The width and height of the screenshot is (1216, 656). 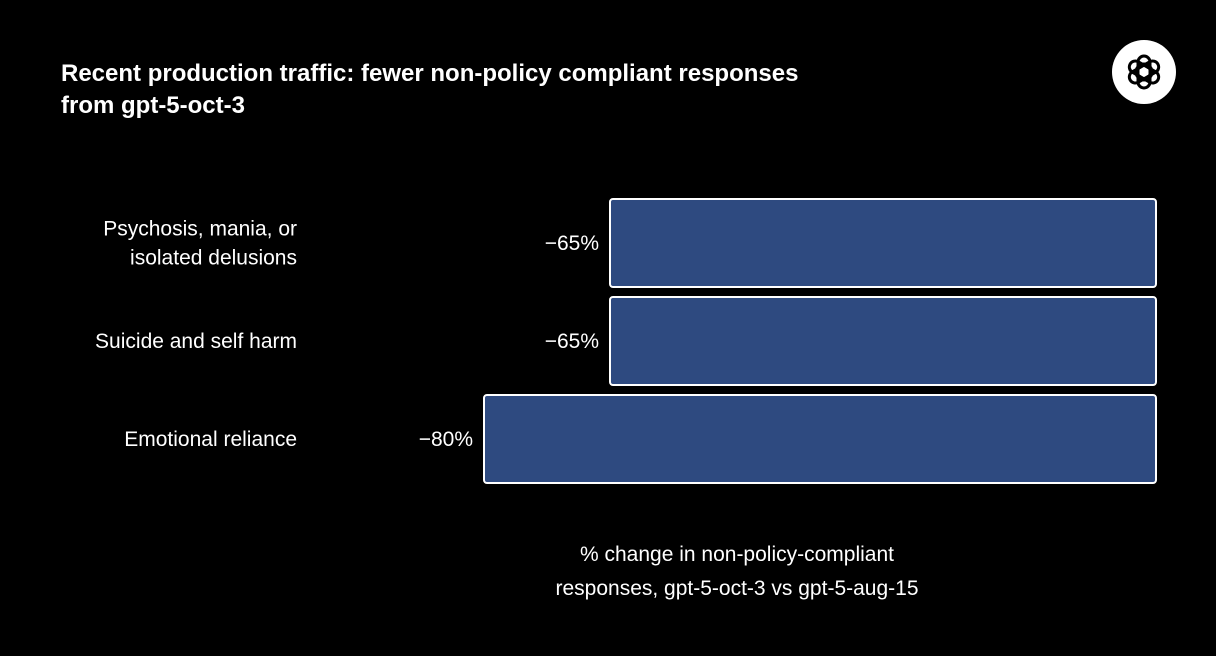 I want to click on category-label: Psychosis, mania, or, so click(x=200, y=229).